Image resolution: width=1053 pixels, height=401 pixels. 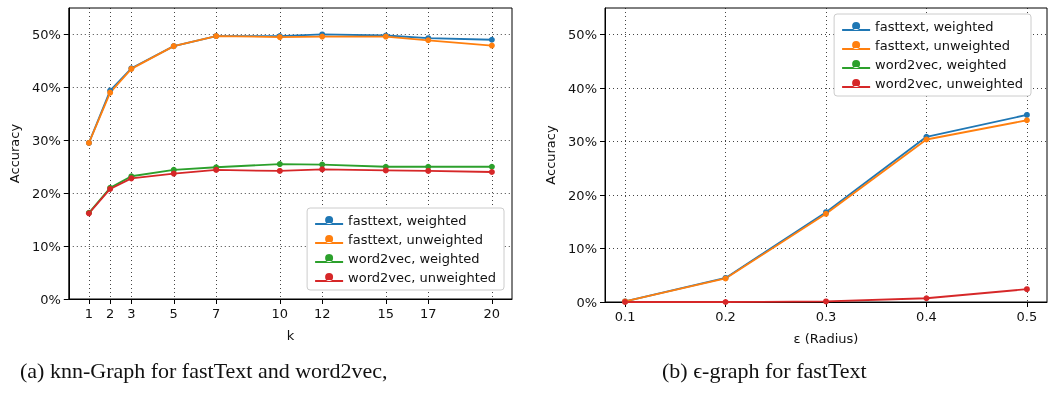 What do you see at coordinates (322, 313) in the screenshot?
I see `x-tick-label: 12` at bounding box center [322, 313].